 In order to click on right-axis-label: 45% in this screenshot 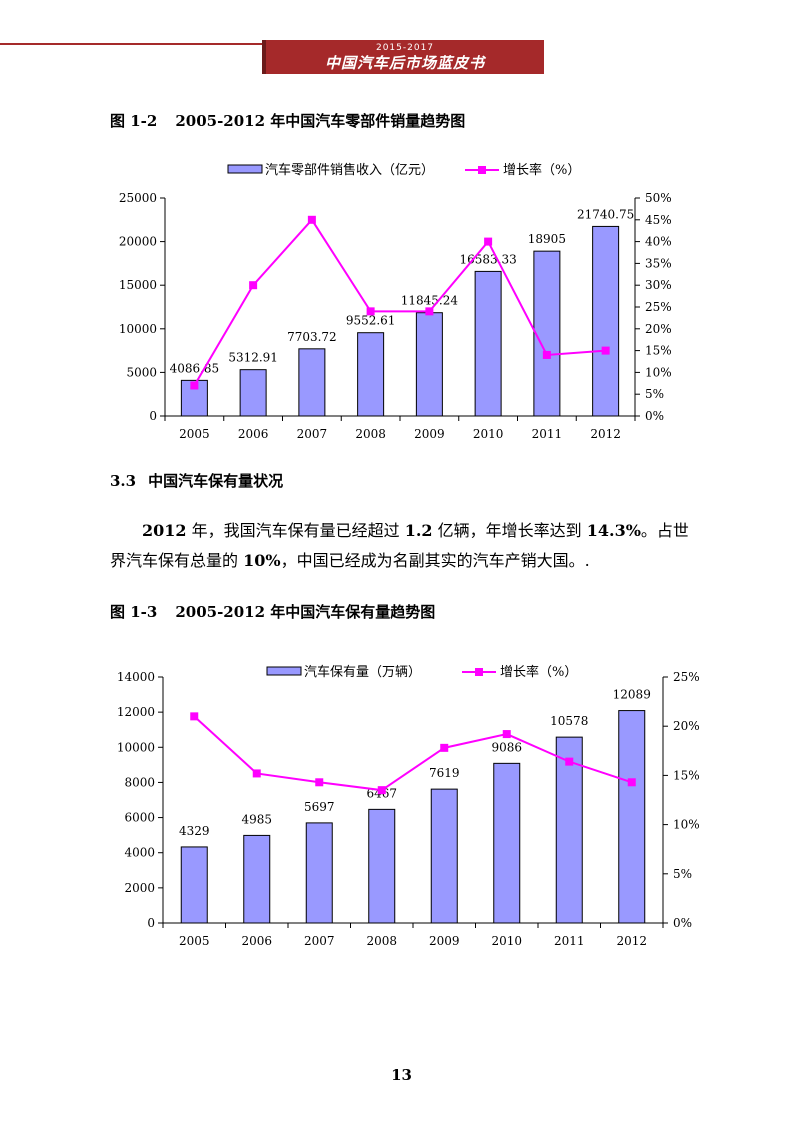, I will do `click(658, 220)`.